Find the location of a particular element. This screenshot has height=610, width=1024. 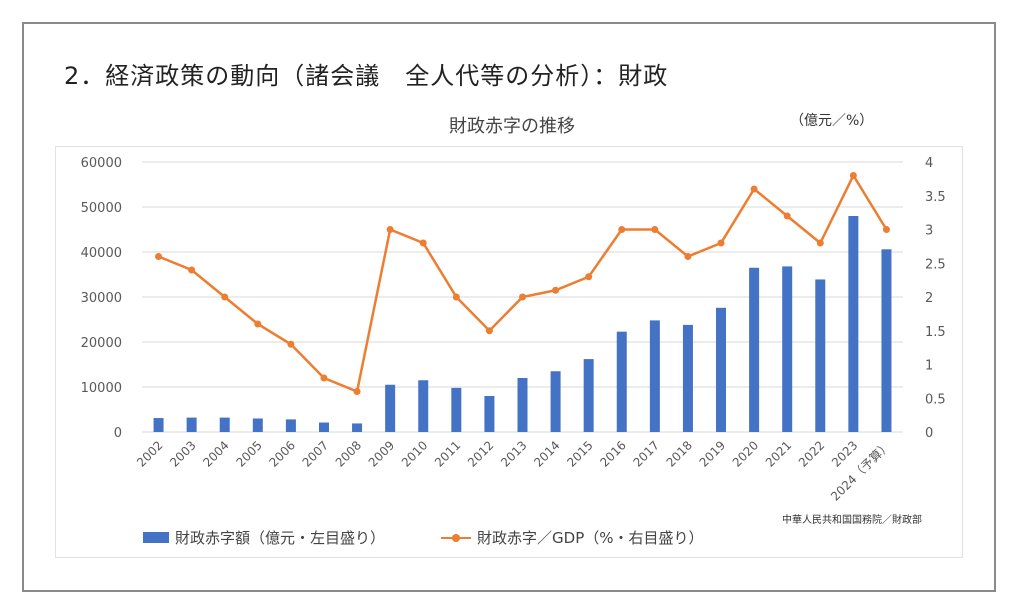

y-left-tick-label: 40000 is located at coordinates (101, 253).